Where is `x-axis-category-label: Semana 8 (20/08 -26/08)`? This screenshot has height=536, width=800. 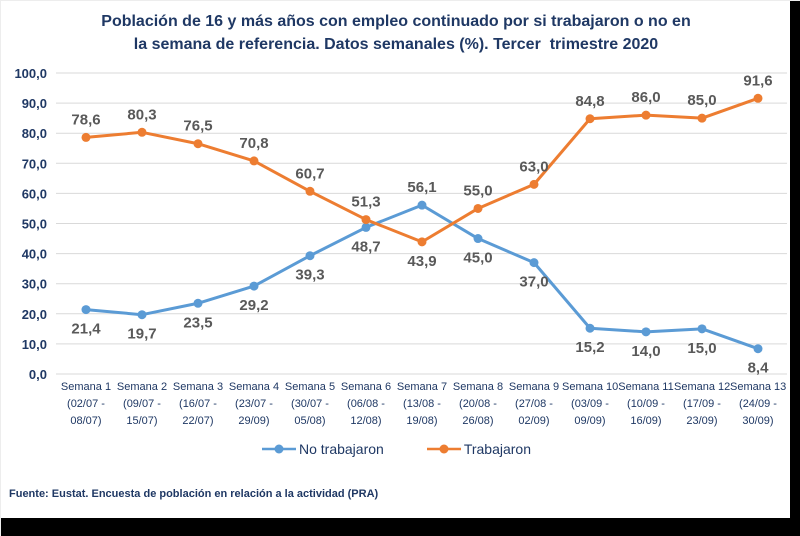
x-axis-category-label: Semana 8 (20/08 -26/08) is located at coordinates (478, 404).